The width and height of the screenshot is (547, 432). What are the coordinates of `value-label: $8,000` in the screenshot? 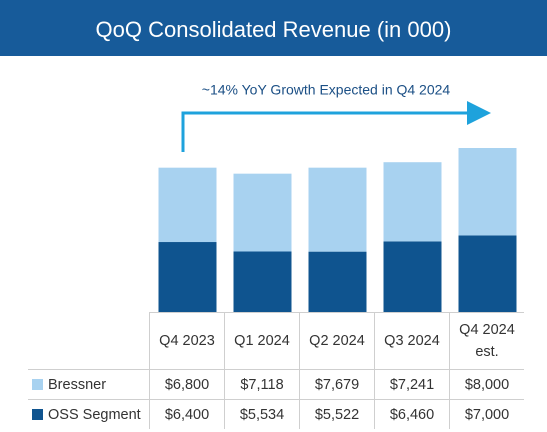 It's located at (486, 384).